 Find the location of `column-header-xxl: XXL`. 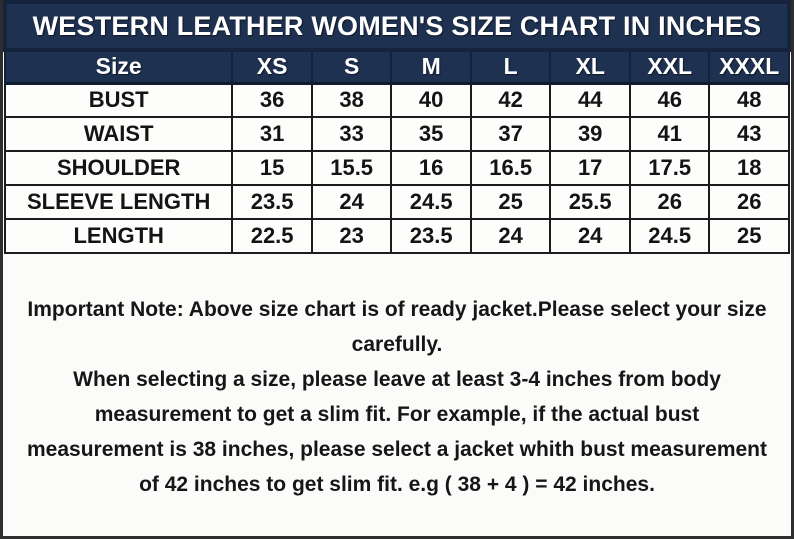

column-header-xxl: XXL is located at coordinates (669, 67).